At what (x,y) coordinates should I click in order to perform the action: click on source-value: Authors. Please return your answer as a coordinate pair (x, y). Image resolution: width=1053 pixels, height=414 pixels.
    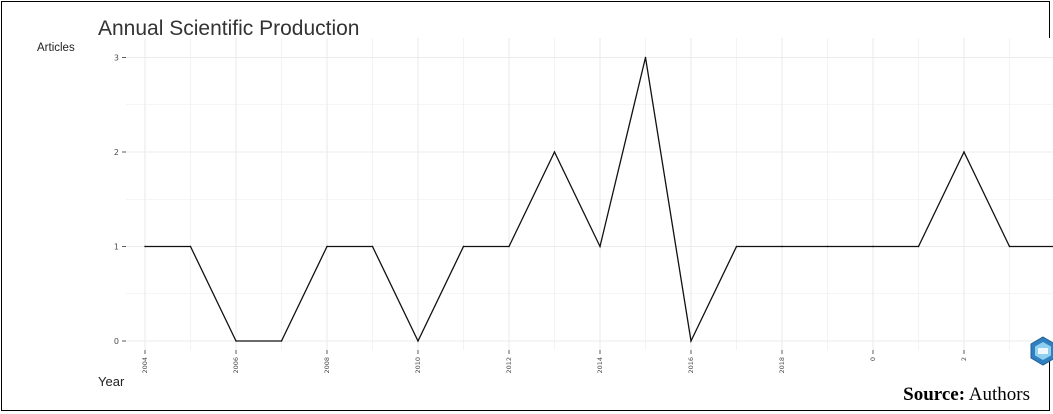
    Looking at the image, I should click on (999, 394).